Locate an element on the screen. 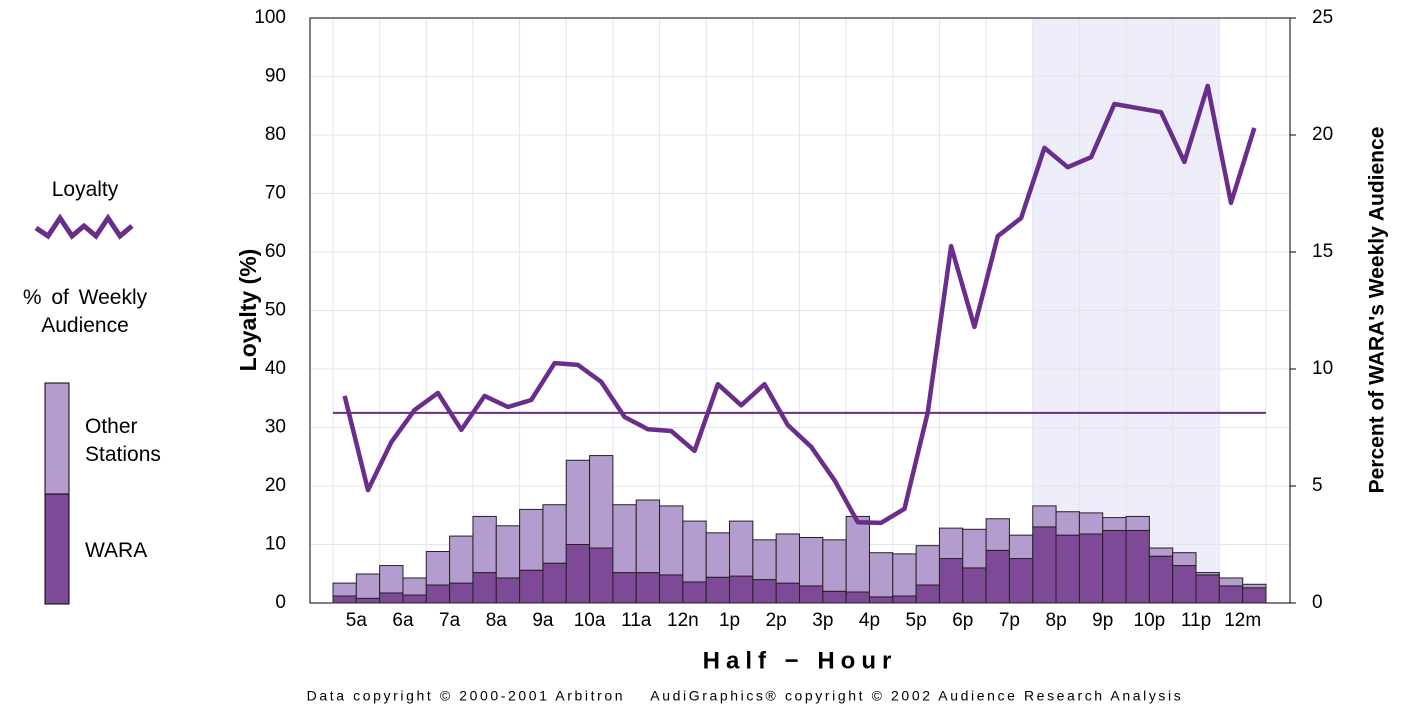  y2-tick-label: 20 is located at coordinates (1322, 134).